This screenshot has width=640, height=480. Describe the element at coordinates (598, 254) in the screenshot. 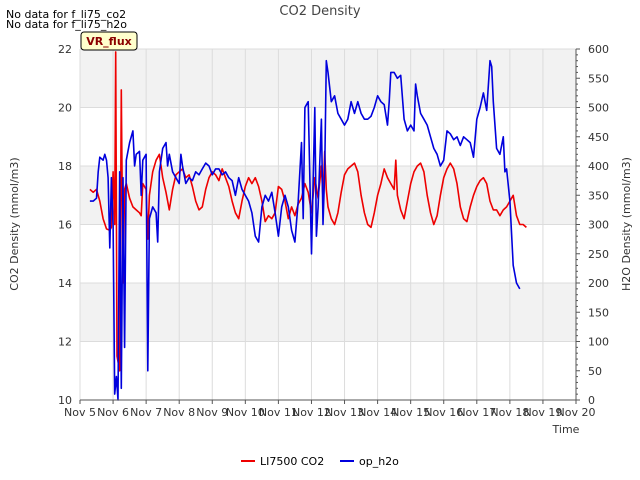

I see `right-tick-label: 250` at that location.